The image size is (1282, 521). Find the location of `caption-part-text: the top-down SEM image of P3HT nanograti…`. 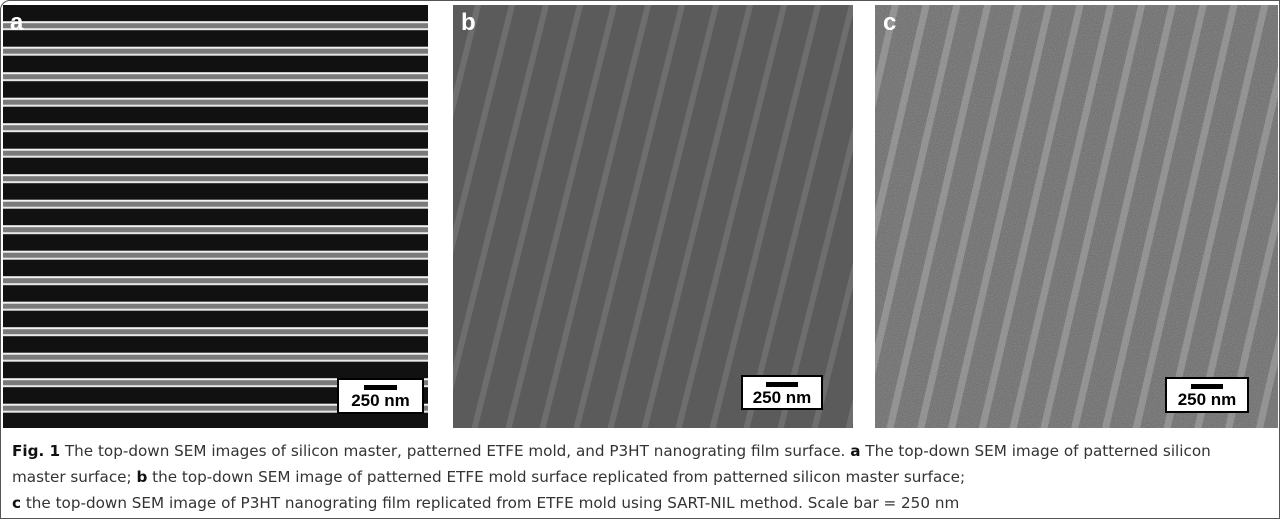

caption-part-text: the top-down SEM image of P3HT nanograti… is located at coordinates (492, 503).